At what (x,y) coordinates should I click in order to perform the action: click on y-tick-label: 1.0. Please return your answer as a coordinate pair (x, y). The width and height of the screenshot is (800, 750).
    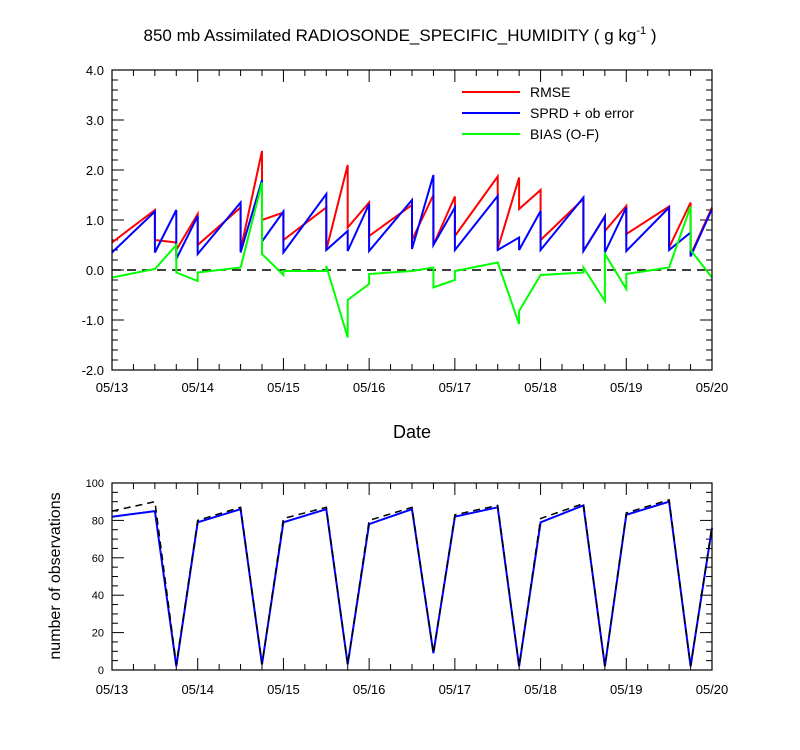
    Looking at the image, I should click on (95, 220).